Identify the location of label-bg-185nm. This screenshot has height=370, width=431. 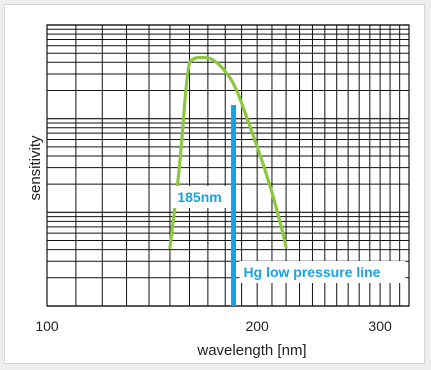
(199, 197).